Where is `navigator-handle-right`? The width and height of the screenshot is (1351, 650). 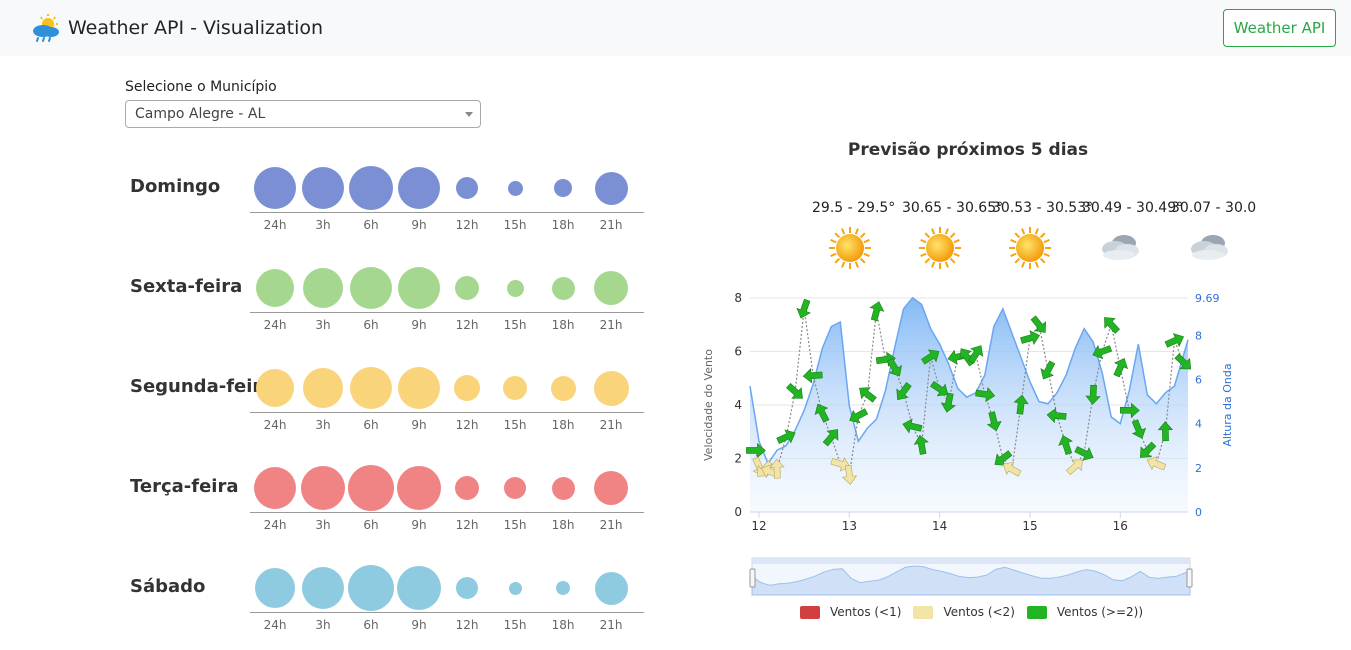
navigator-handle-right is located at coordinates (1189, 578).